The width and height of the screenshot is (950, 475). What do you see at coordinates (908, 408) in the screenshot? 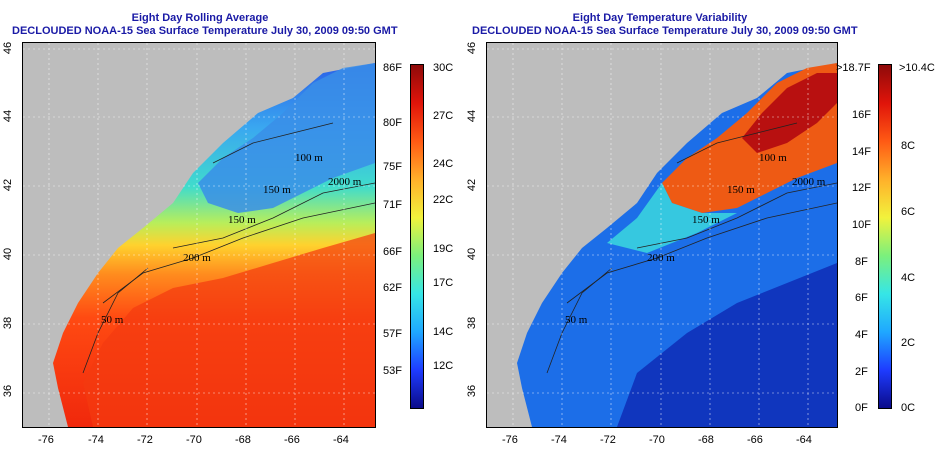
I see `right-cb-c-label: 0C` at bounding box center [908, 408].